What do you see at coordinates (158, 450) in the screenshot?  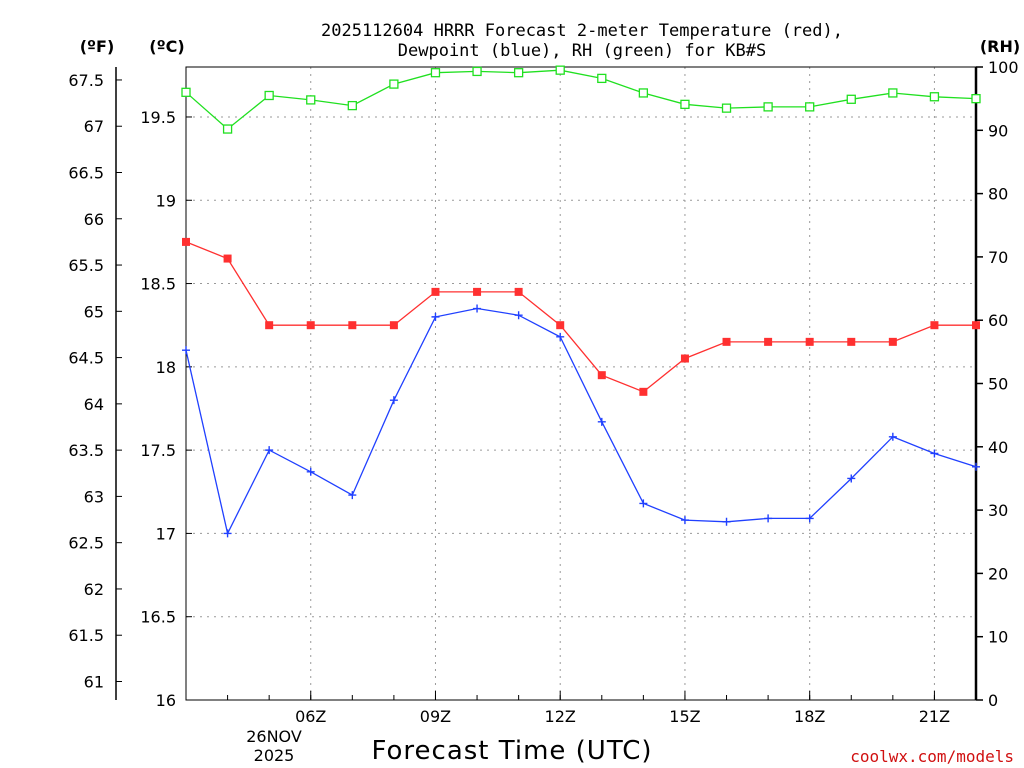 I see `c-tick-label: 17.5` at bounding box center [158, 450].